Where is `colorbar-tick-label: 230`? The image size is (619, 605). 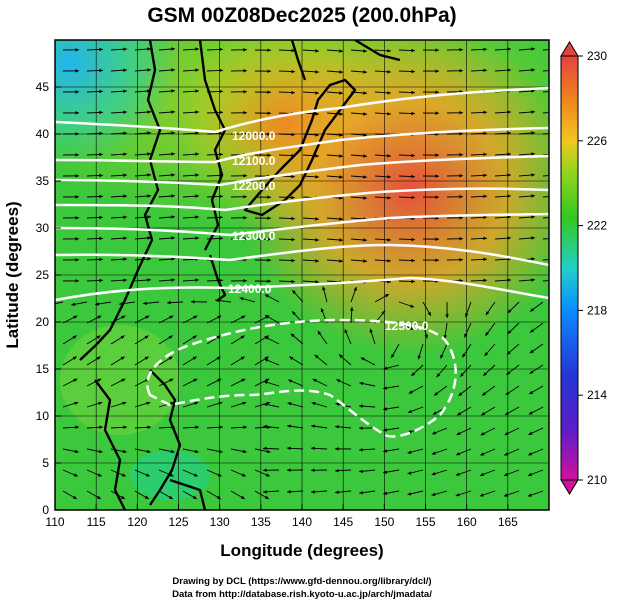
colorbar-tick-label: 230 is located at coordinates (597, 56).